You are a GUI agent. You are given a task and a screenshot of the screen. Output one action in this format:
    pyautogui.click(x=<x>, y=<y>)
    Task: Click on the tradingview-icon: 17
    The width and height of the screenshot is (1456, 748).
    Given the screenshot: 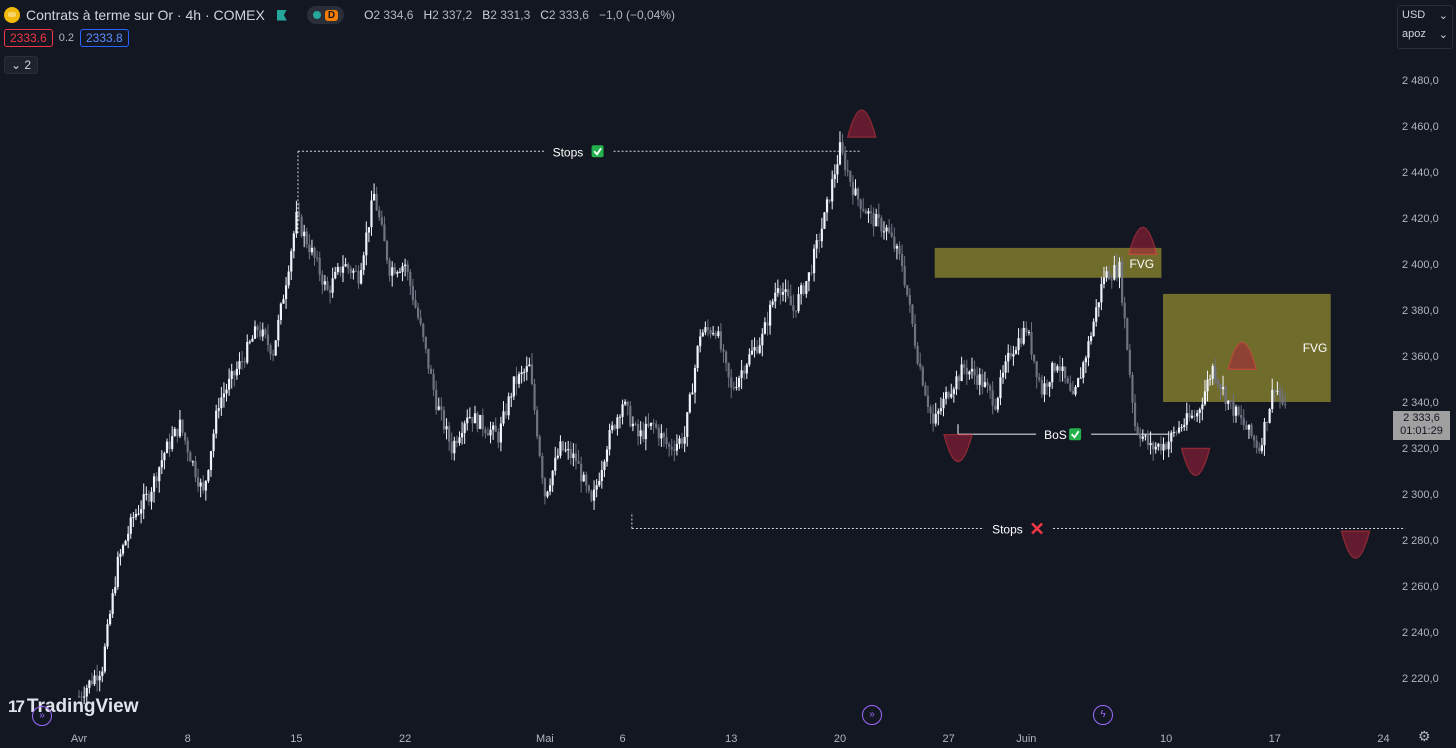 What is the action you would take?
    pyautogui.click(x=16, y=706)
    